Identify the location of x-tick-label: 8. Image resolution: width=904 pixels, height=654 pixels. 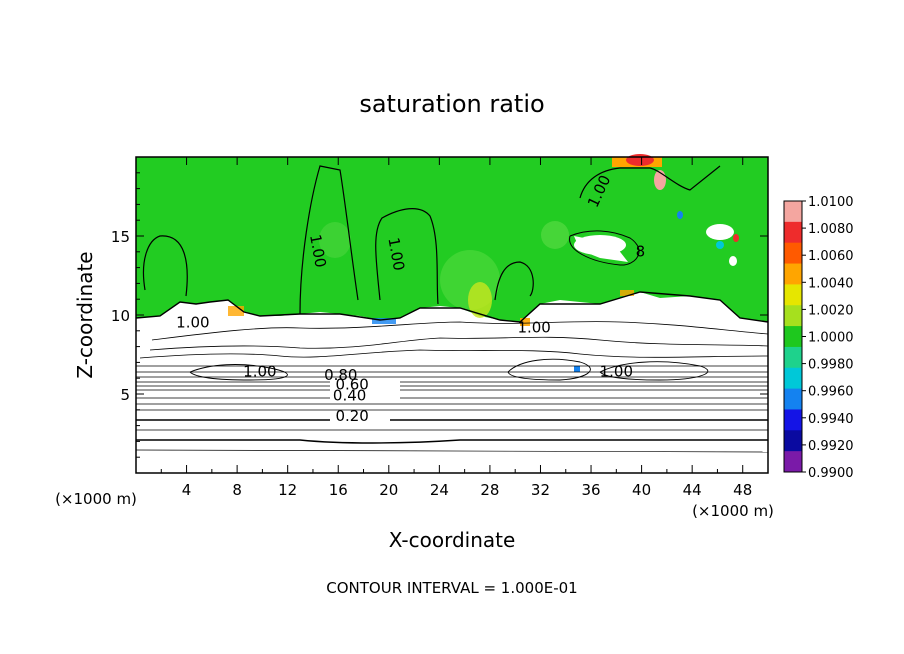
(237, 490).